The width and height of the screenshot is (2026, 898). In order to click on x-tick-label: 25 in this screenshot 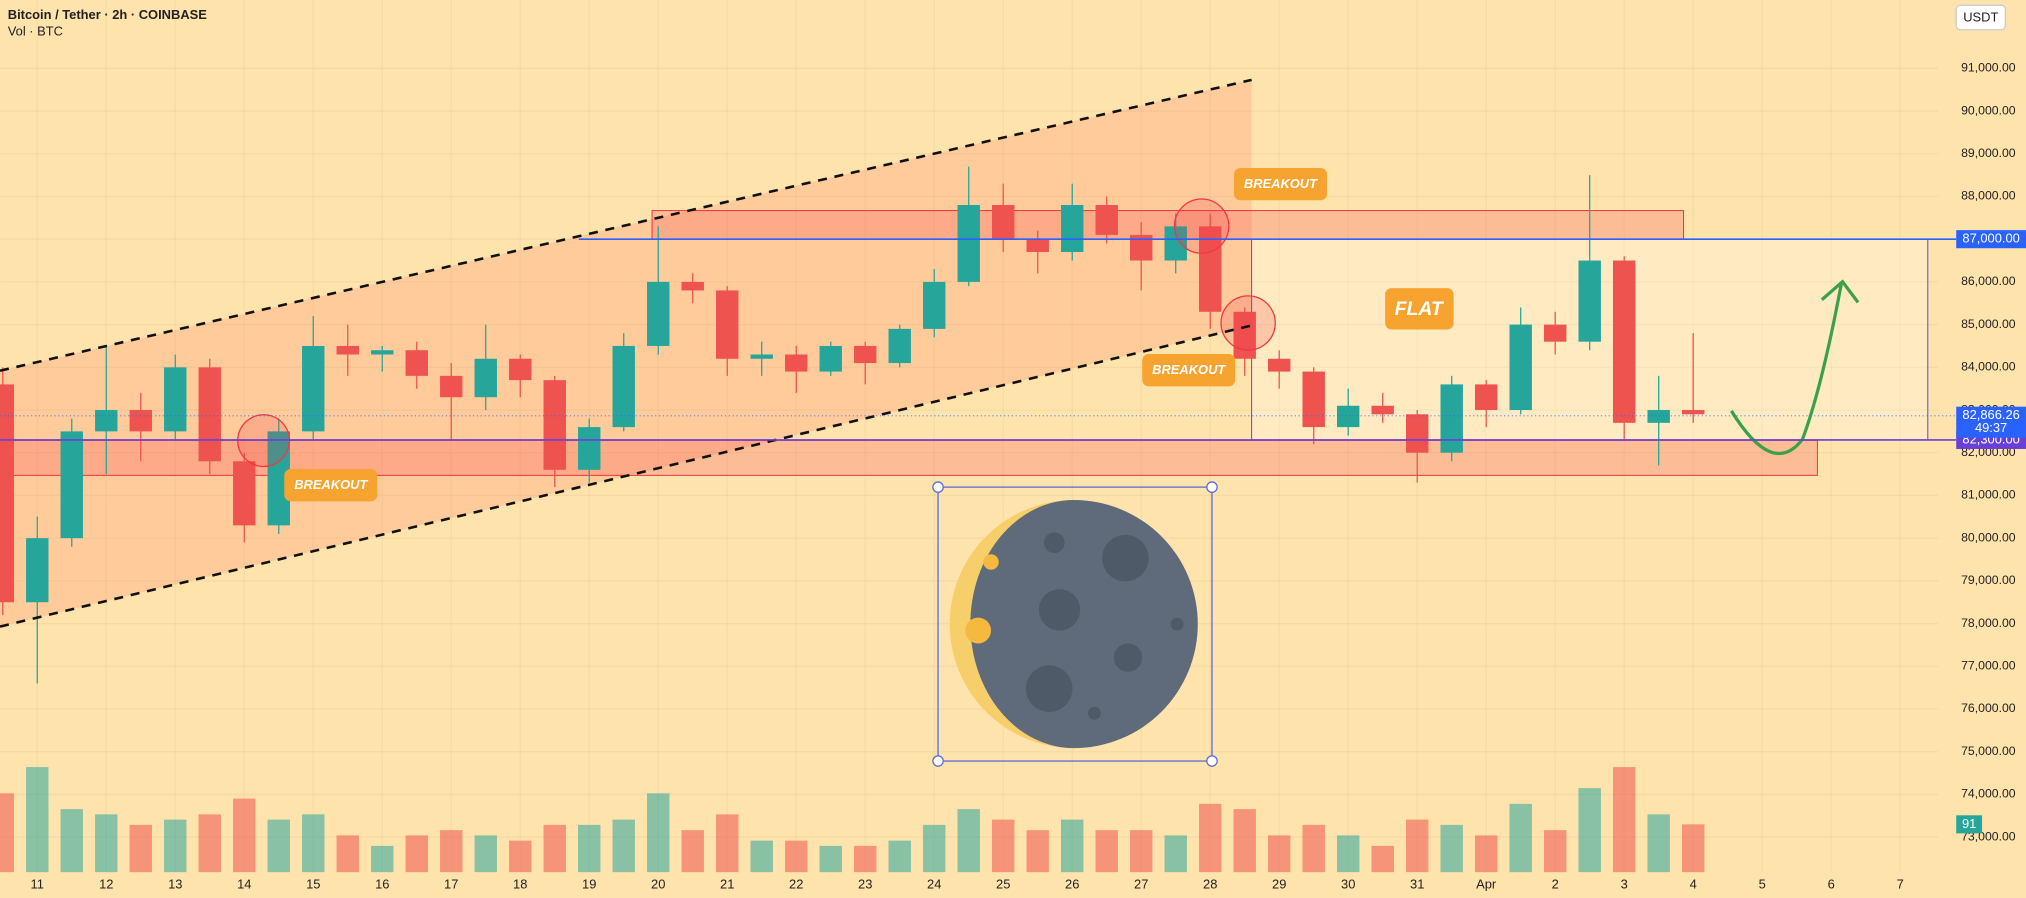, I will do `click(1003, 883)`.